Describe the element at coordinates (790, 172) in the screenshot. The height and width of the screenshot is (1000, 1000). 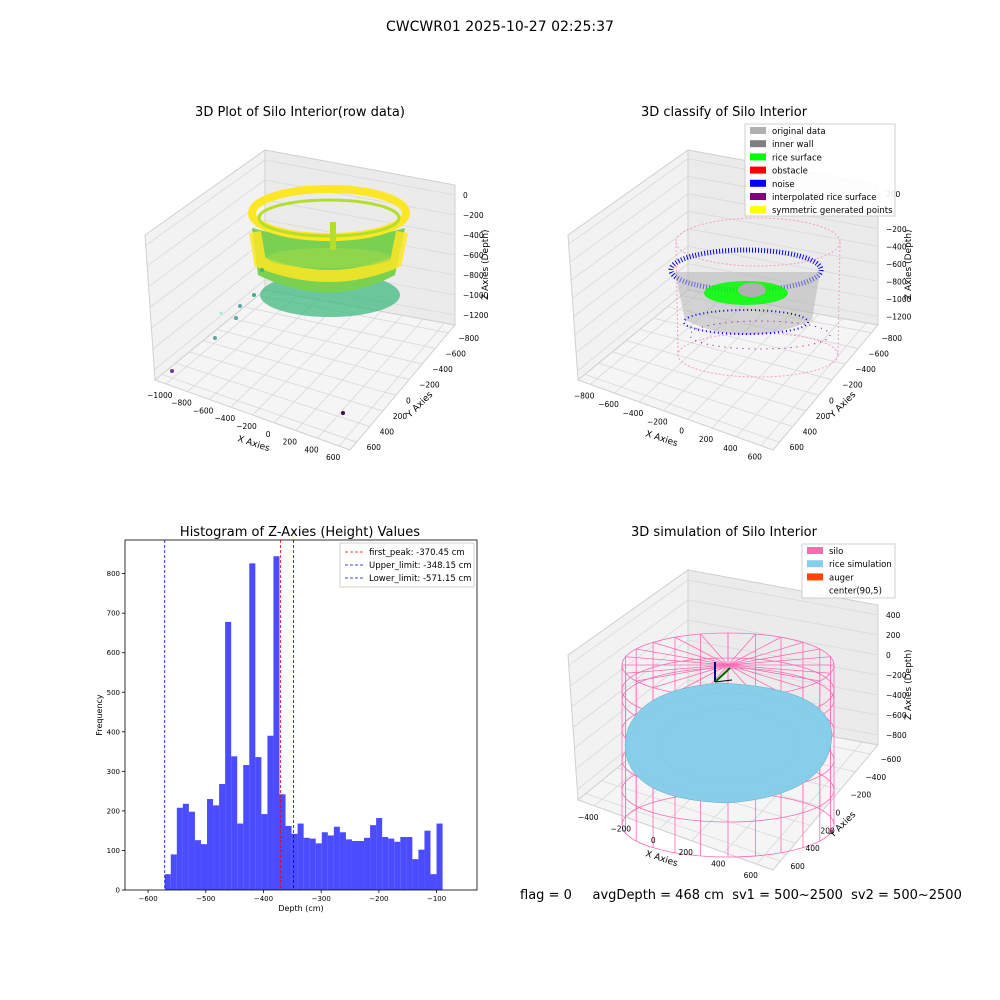
I see `legend-label: obstacle` at that location.